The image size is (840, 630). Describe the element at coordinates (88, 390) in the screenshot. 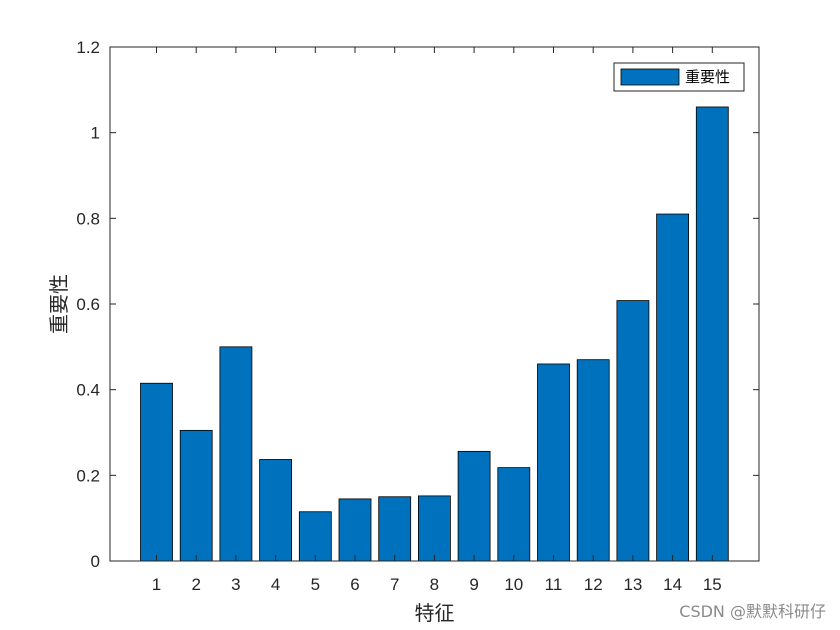

I see `y-tick-label: 0.4` at that location.